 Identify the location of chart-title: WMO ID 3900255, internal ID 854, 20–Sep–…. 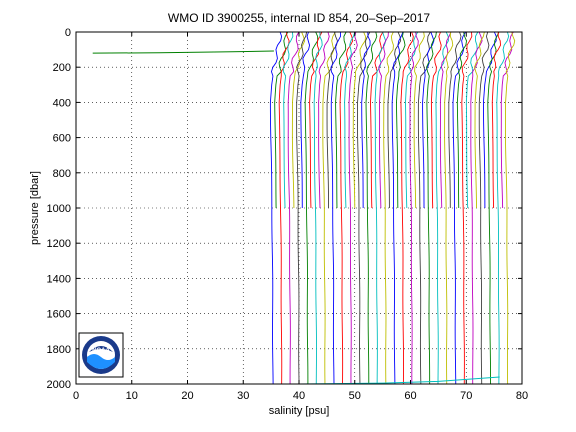
(299, 18).